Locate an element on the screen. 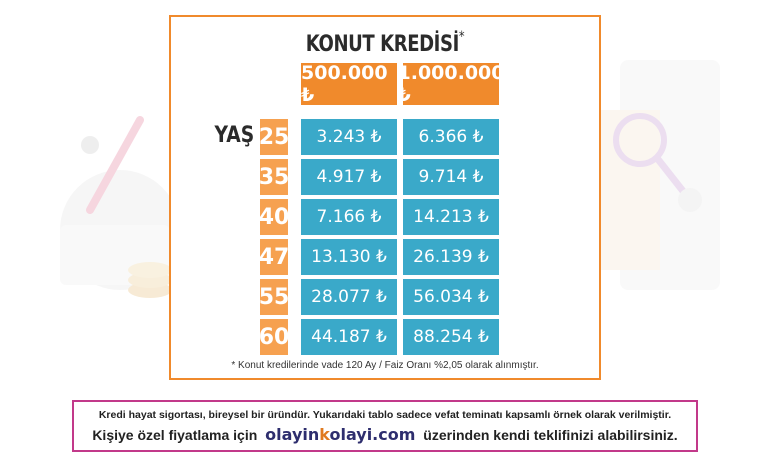 The image size is (770, 470). brand-link: olayinkolayi.com is located at coordinates (340, 434).